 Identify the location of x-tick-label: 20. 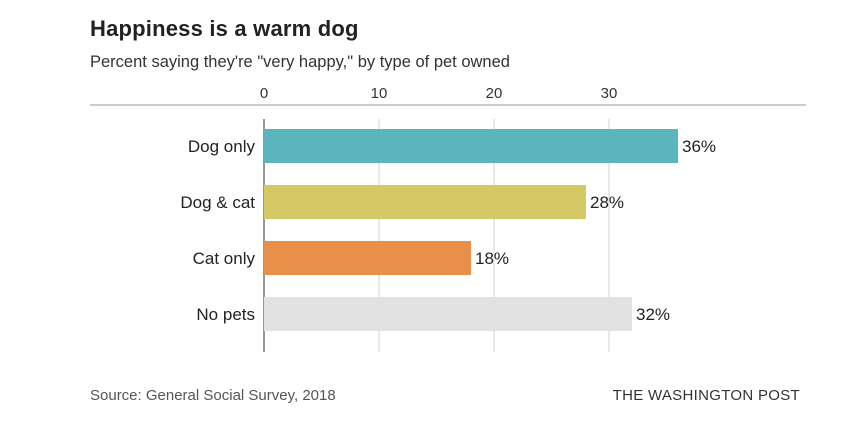
(494, 93).